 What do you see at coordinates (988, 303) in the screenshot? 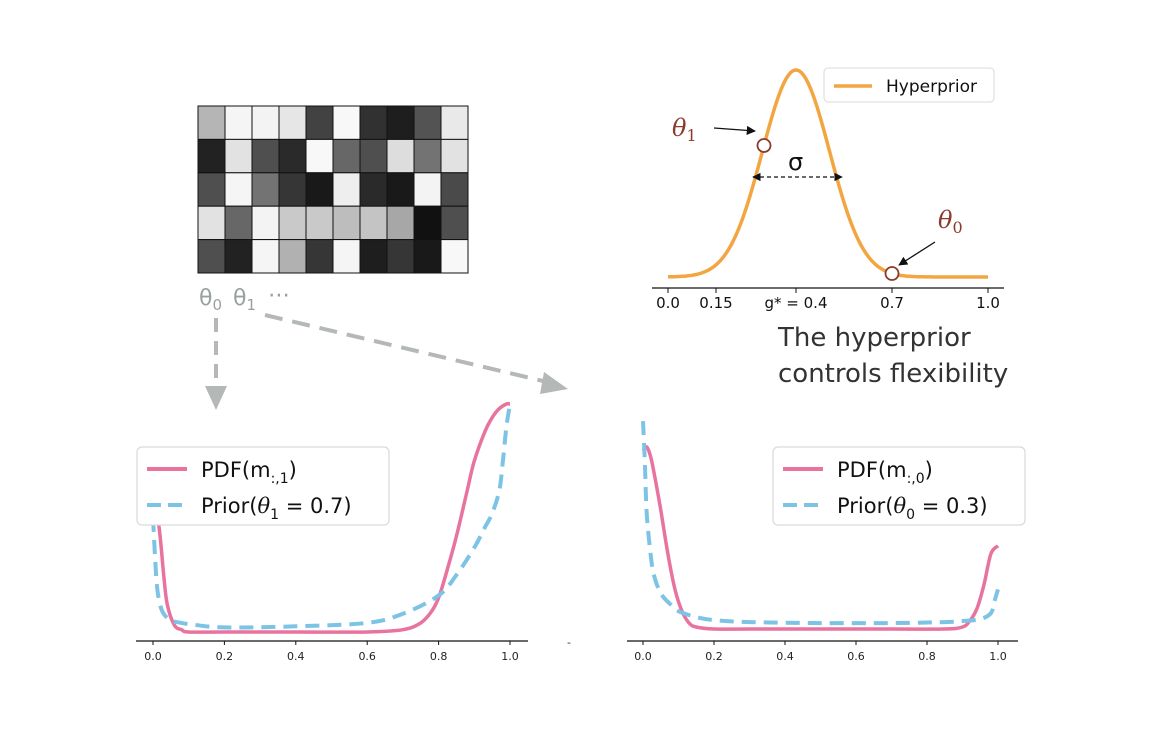
I see `hyperprior-tick-label: 1.0` at bounding box center [988, 303].